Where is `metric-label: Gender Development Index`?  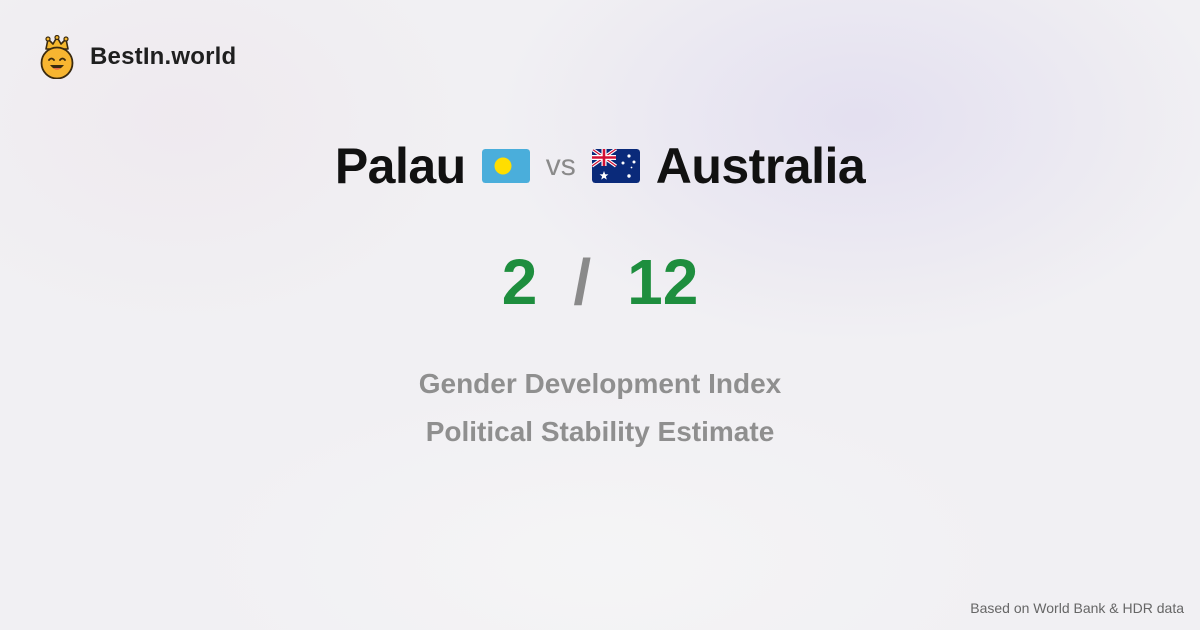 metric-label: Gender Development Index is located at coordinates (600, 383).